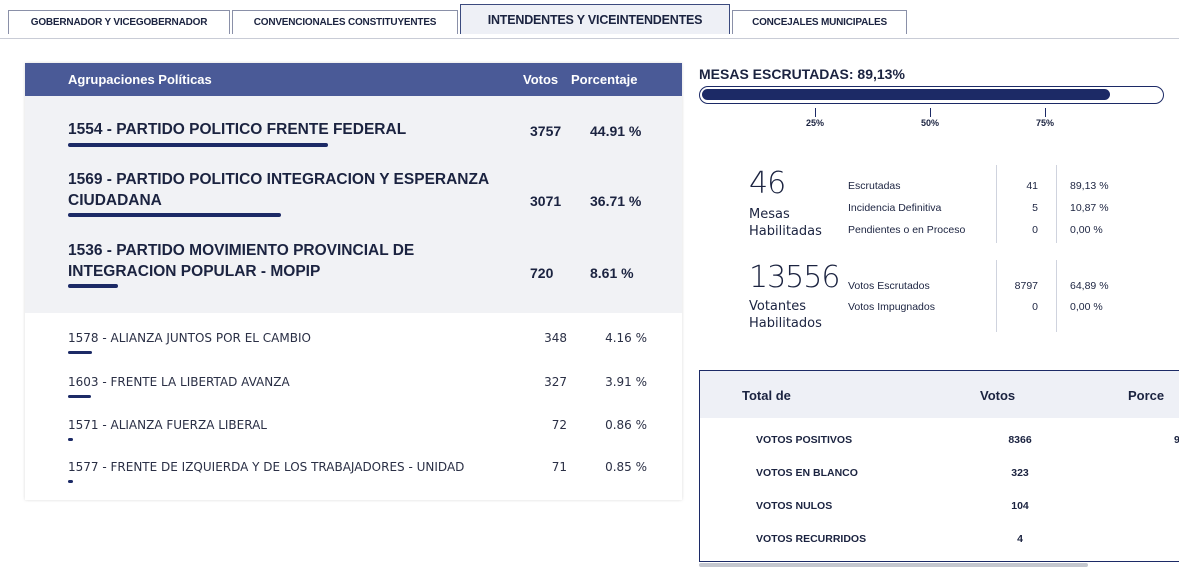 This screenshot has width=1179, height=579. What do you see at coordinates (546, 131) in the screenshot?
I see `party-votes: 3757` at bounding box center [546, 131].